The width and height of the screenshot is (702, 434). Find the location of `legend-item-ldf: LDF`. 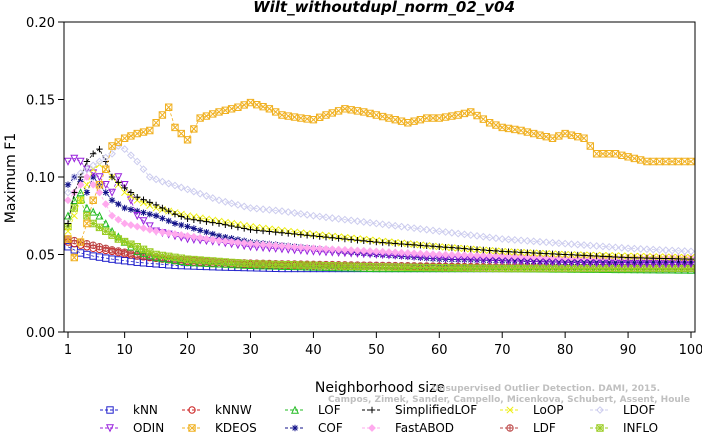

legend-item-ldf: LDF is located at coordinates (528, 427).